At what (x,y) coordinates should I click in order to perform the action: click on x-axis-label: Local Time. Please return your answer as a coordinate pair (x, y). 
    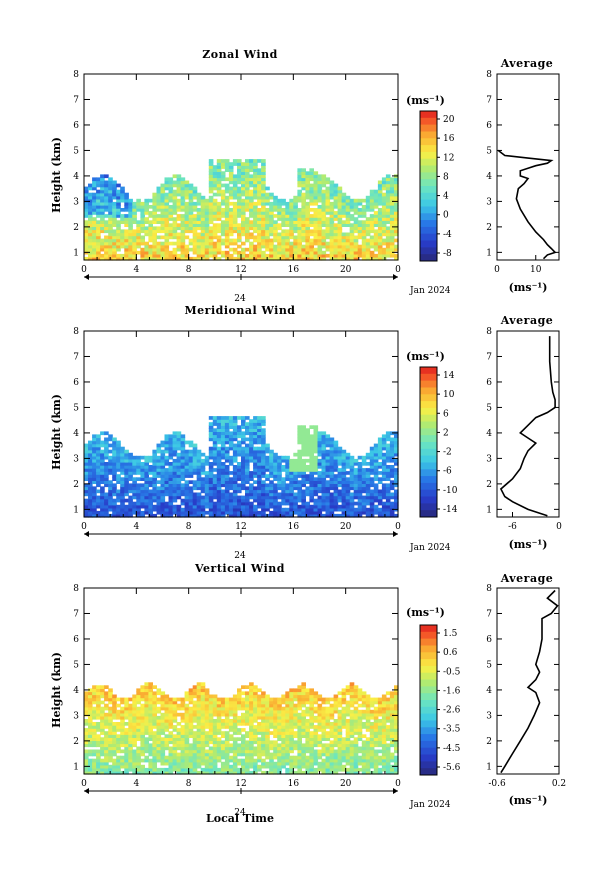
    Looking at the image, I should click on (240, 818).